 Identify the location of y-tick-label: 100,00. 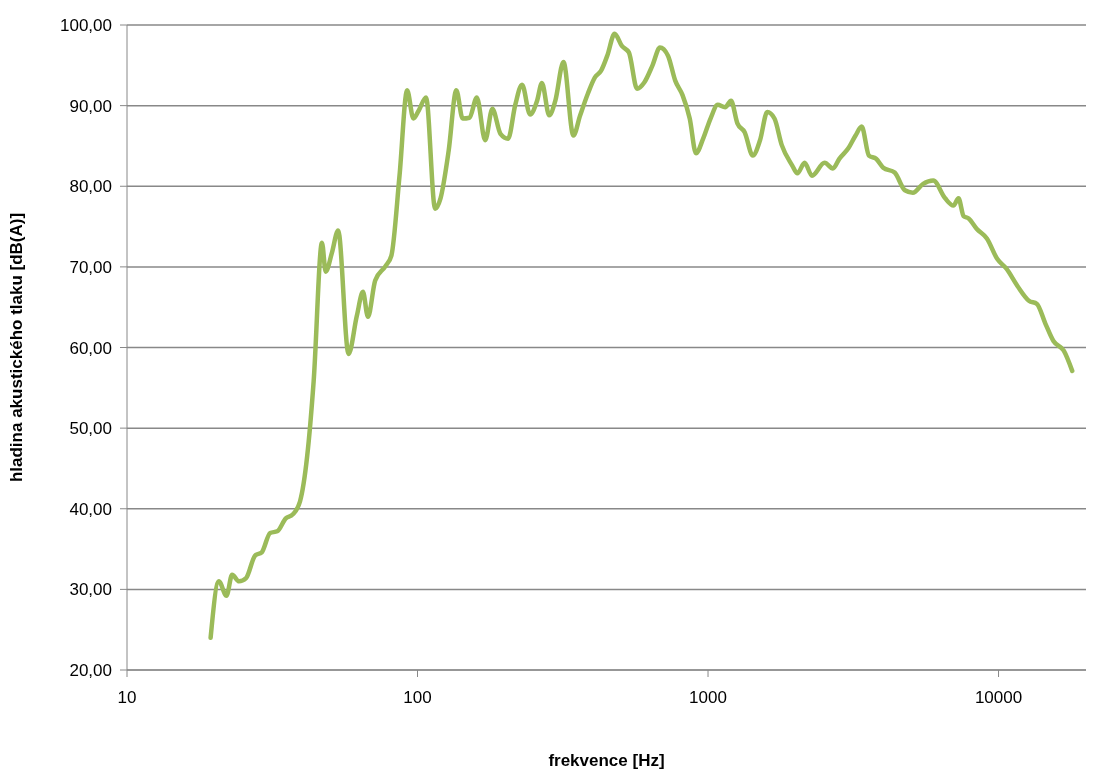
(86, 26).